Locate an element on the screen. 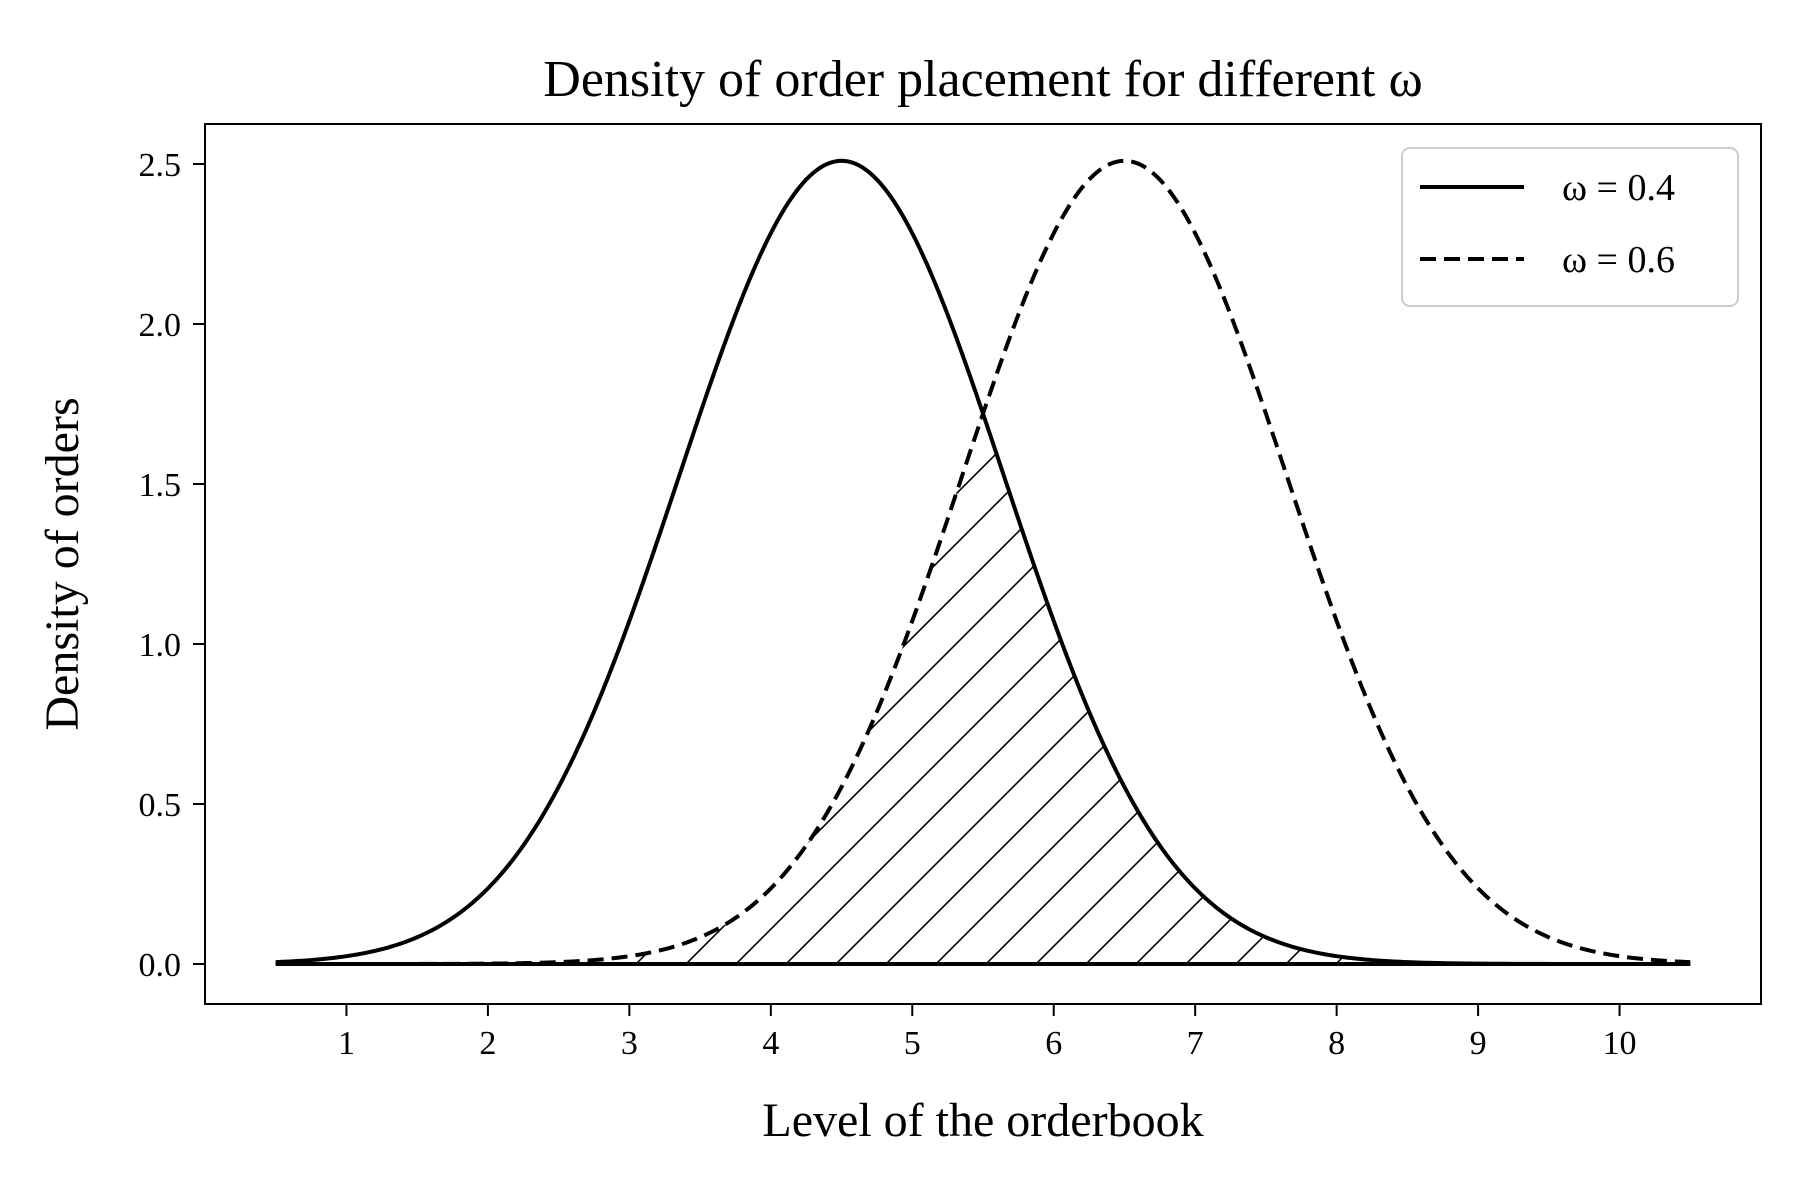 This screenshot has height=1200, width=1801. x-tick-label: 6 is located at coordinates (1053, 1043).